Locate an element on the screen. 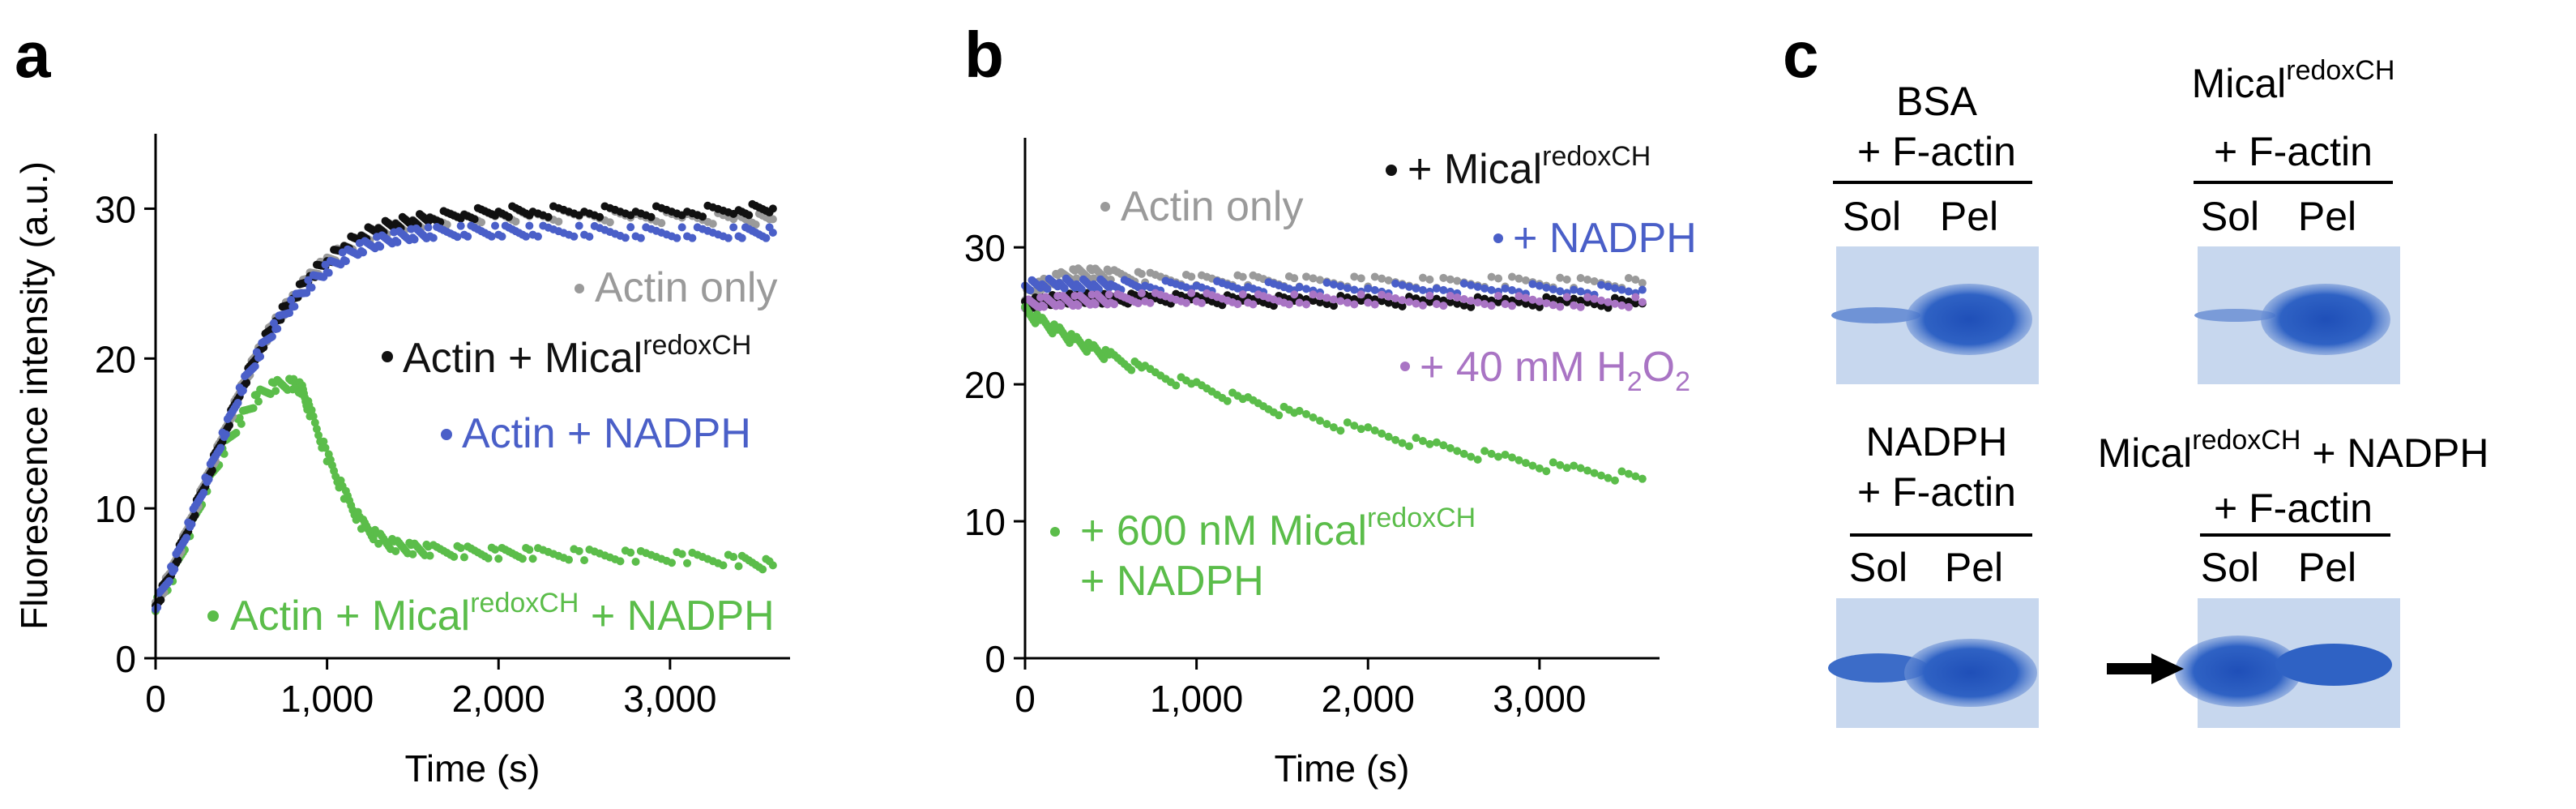  gel-title-sup: redoxCH is located at coordinates (2246, 440).